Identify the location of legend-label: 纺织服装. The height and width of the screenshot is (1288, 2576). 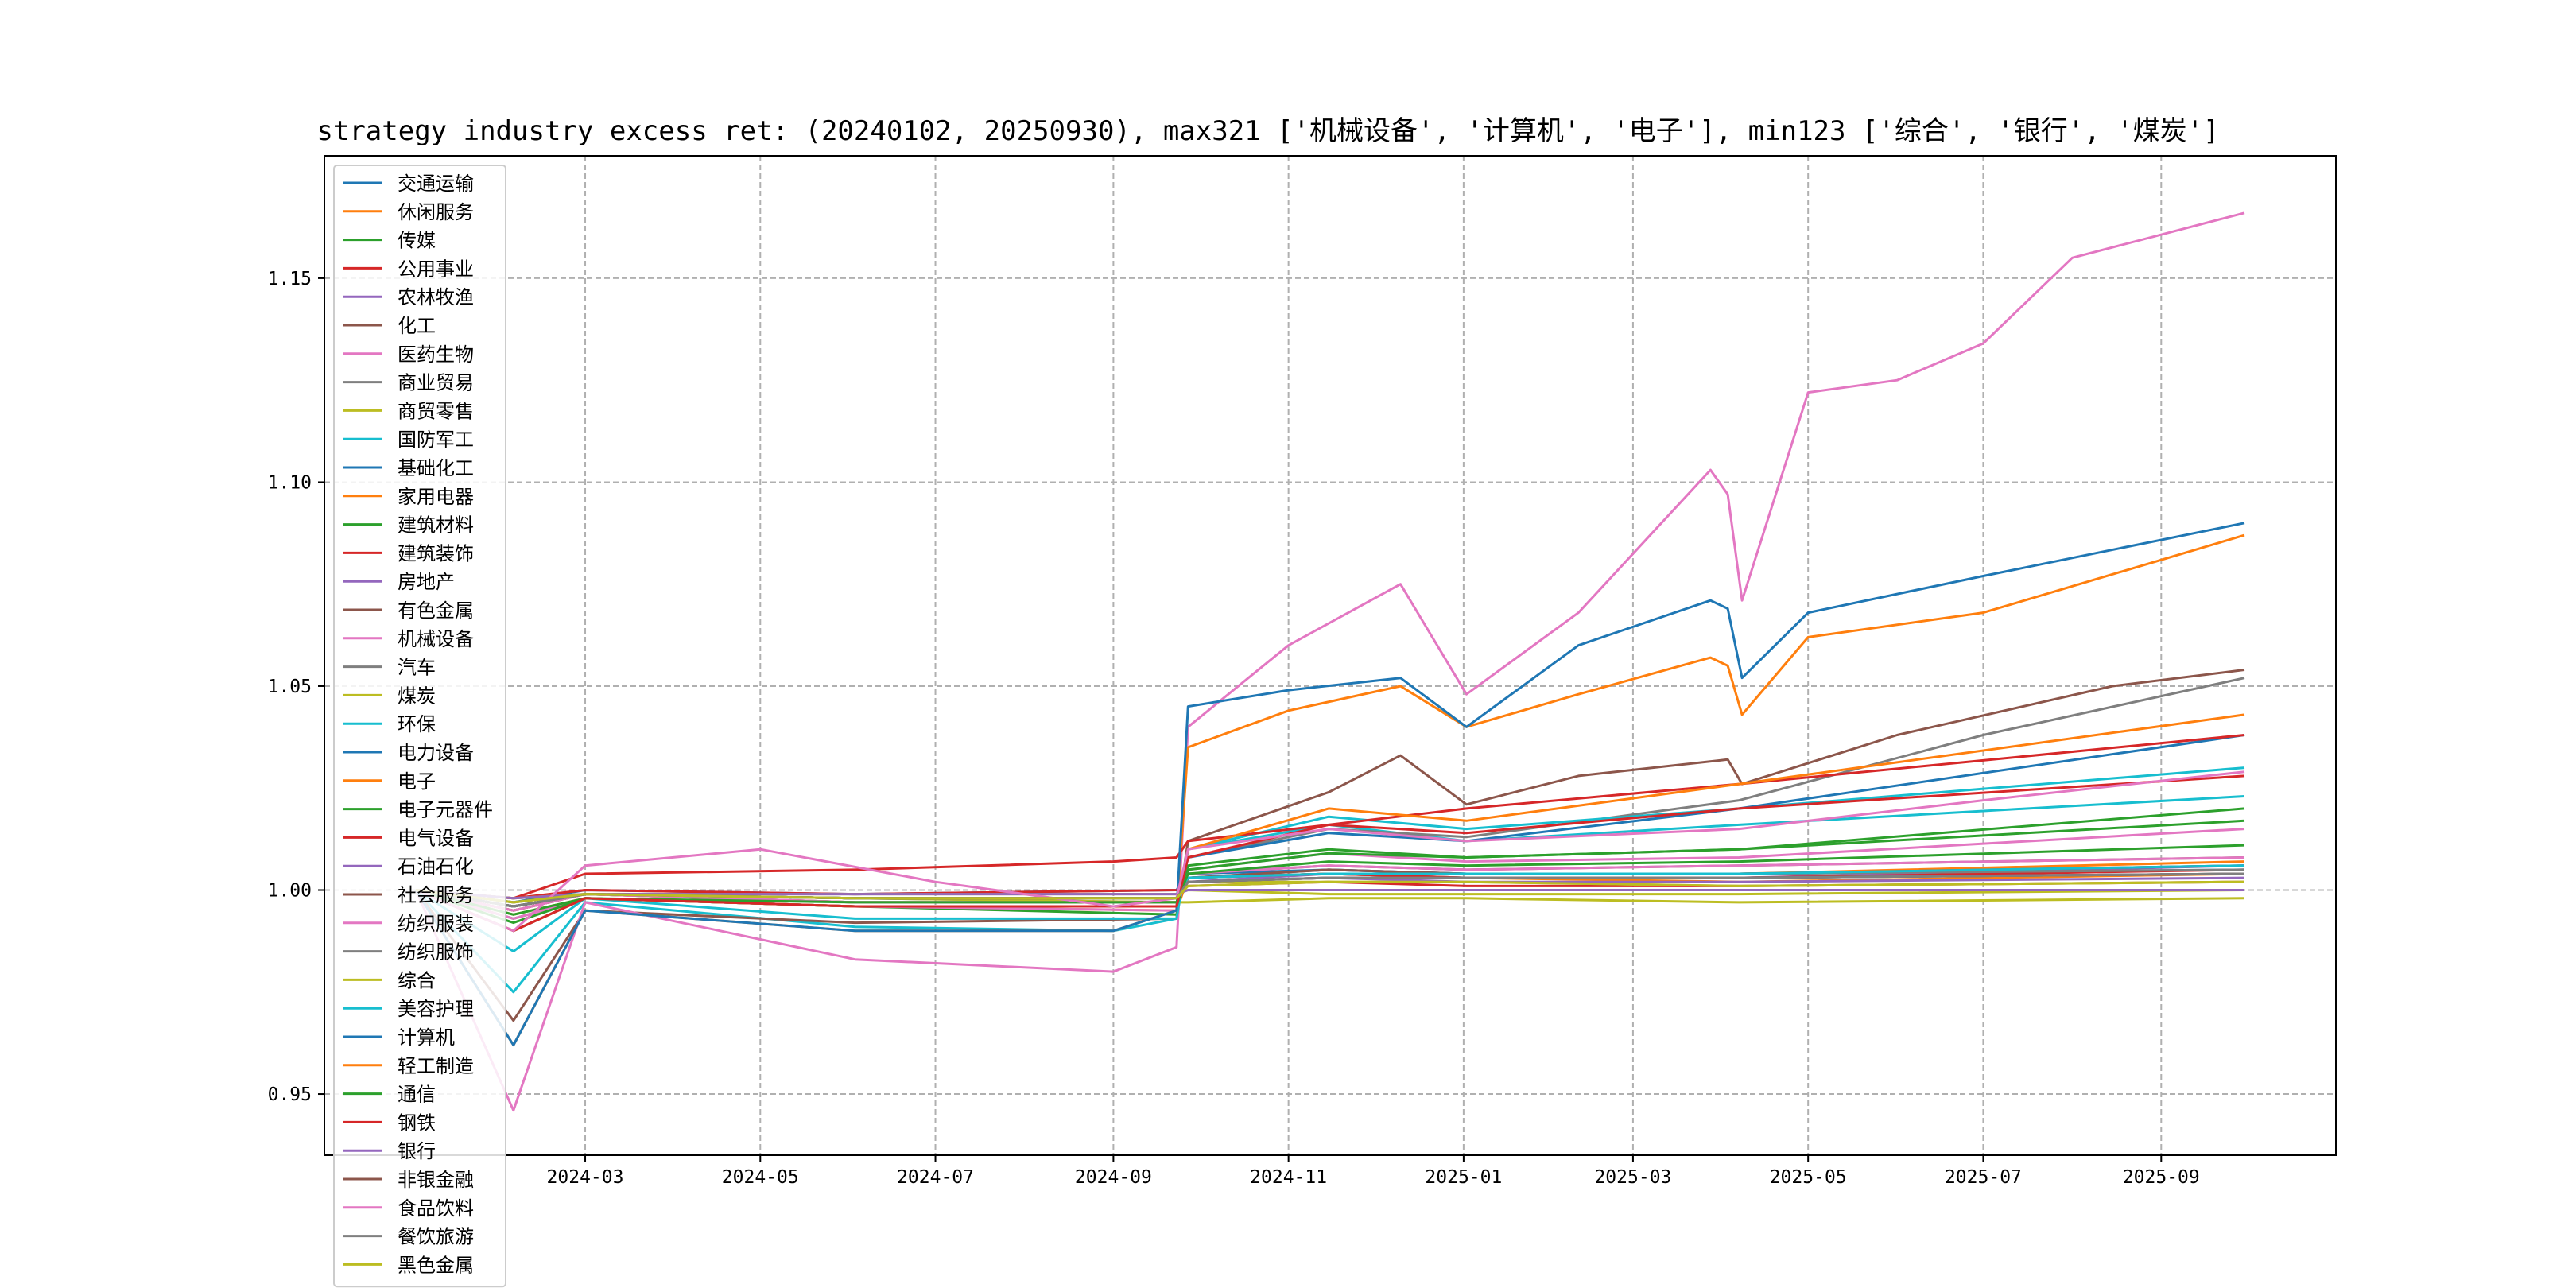
(436, 924).